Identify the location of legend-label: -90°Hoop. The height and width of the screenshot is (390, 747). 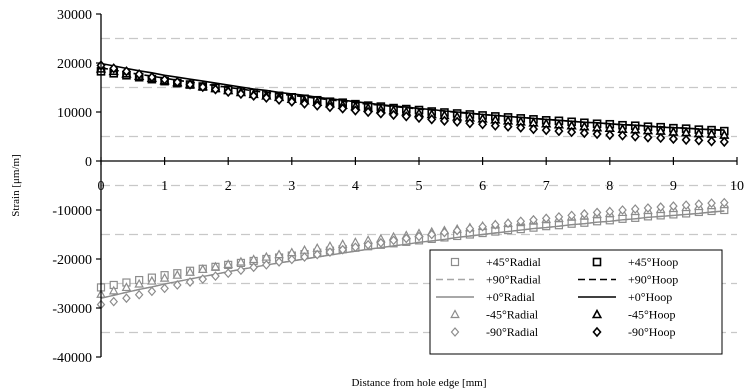
(651, 332).